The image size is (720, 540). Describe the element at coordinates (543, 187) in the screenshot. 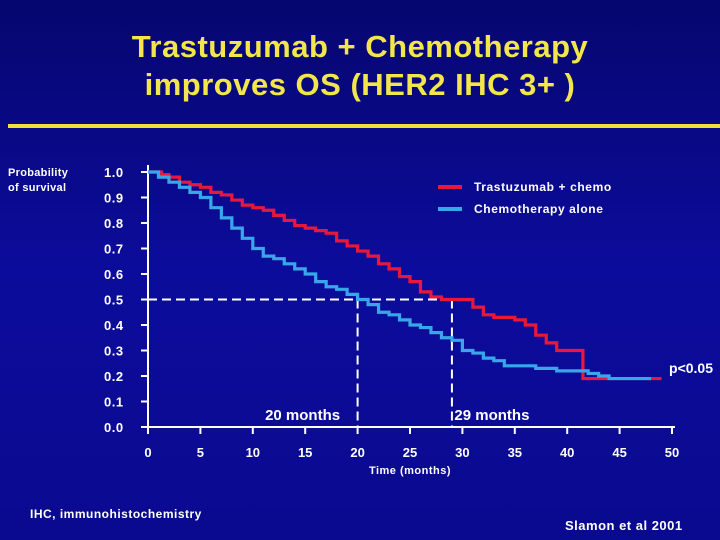

I see `legend-label: Trastuzumab + chemo` at that location.